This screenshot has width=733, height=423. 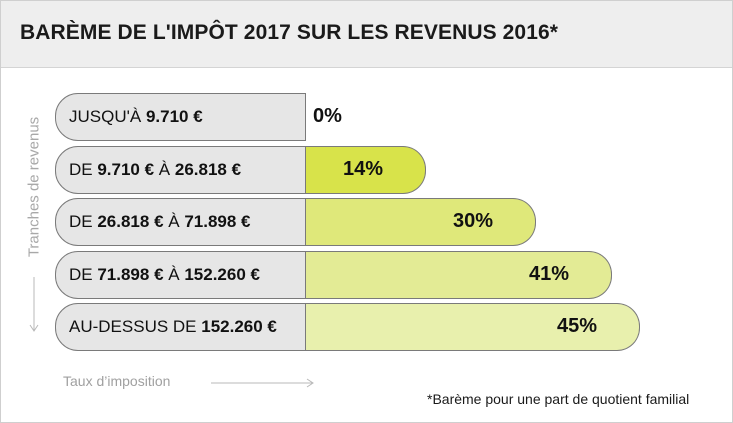 I want to click on category-label-lower-bound: 26.818 €, so click(x=130, y=221).